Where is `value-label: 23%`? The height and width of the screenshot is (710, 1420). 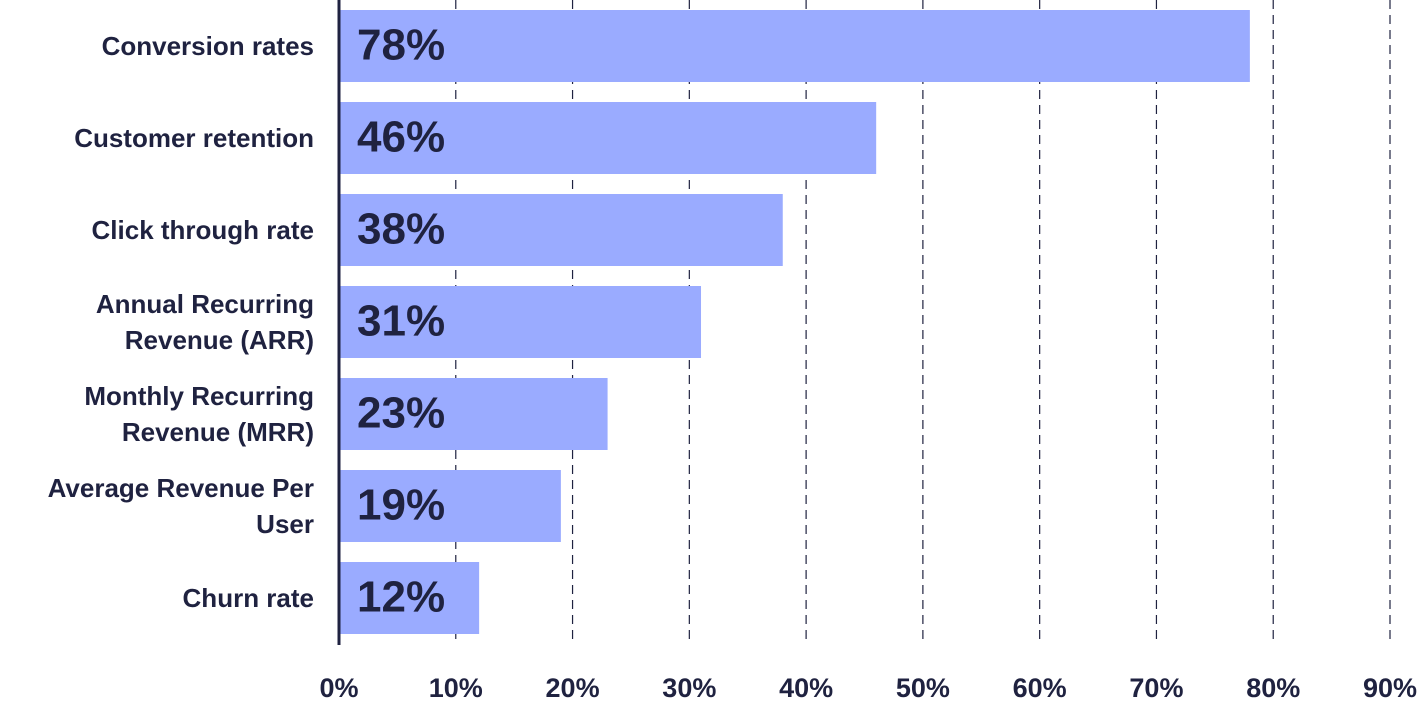
value-label: 23% is located at coordinates (401, 413).